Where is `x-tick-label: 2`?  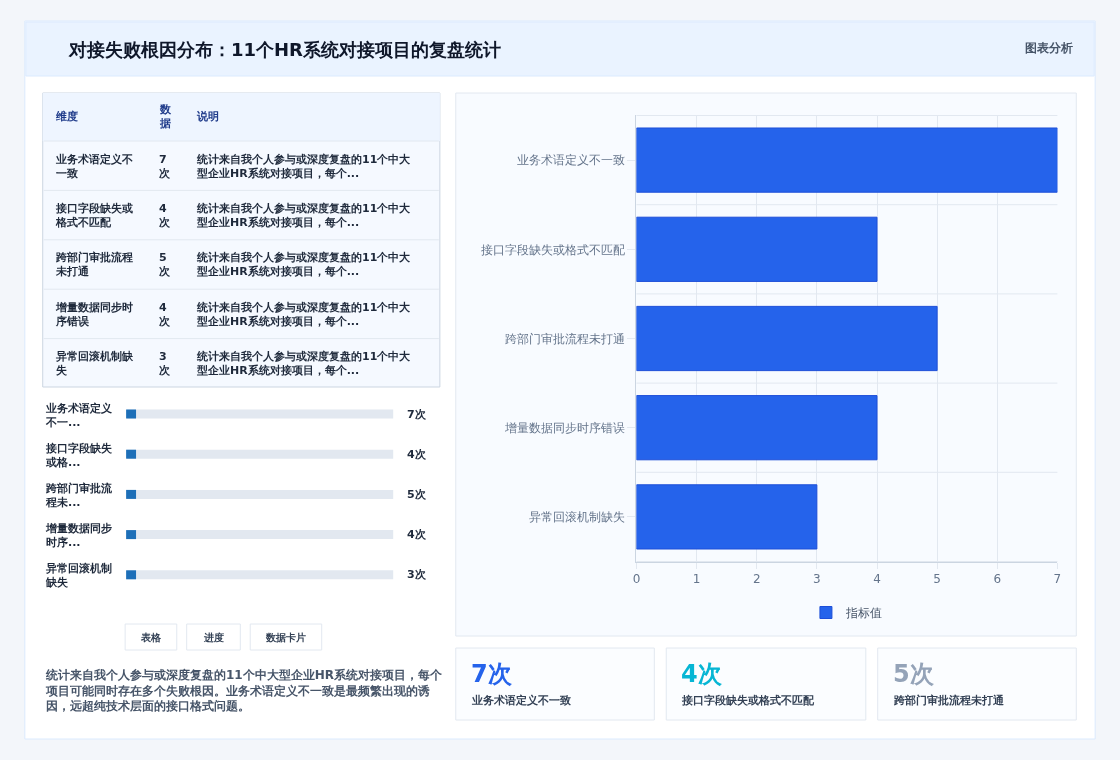 x-tick-label: 2 is located at coordinates (756, 579).